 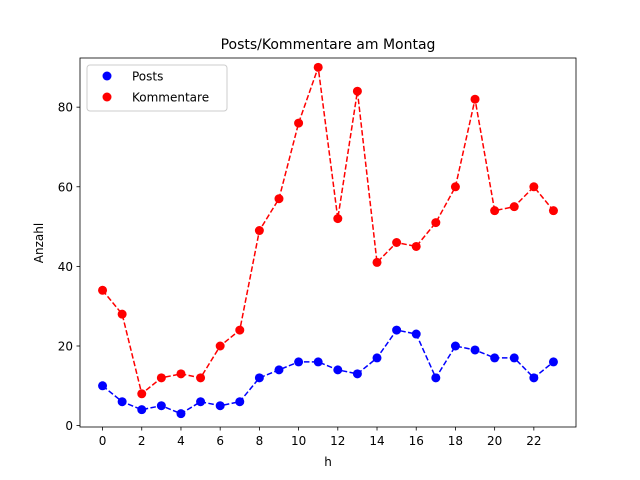 I want to click on chart-title: Posts/Kommentare am Montag, so click(x=328, y=45).